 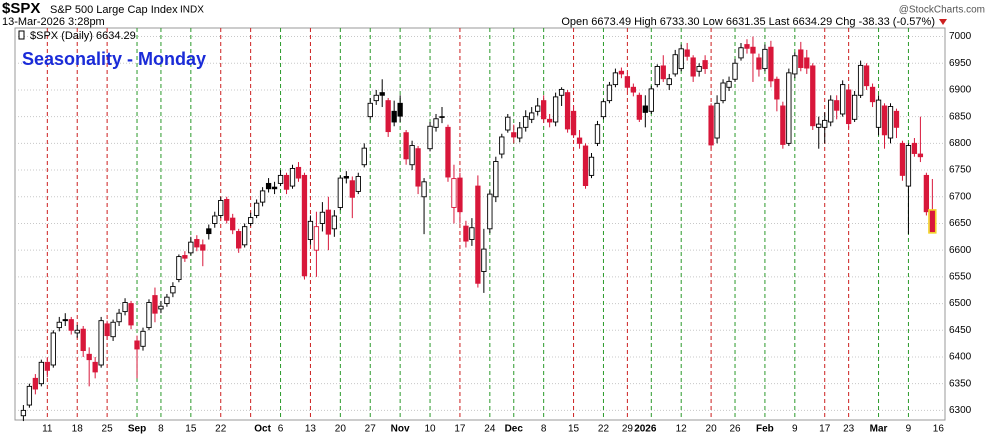 What do you see at coordinates (939, 429) in the screenshot?
I see `x-tick-label: 16` at bounding box center [939, 429].